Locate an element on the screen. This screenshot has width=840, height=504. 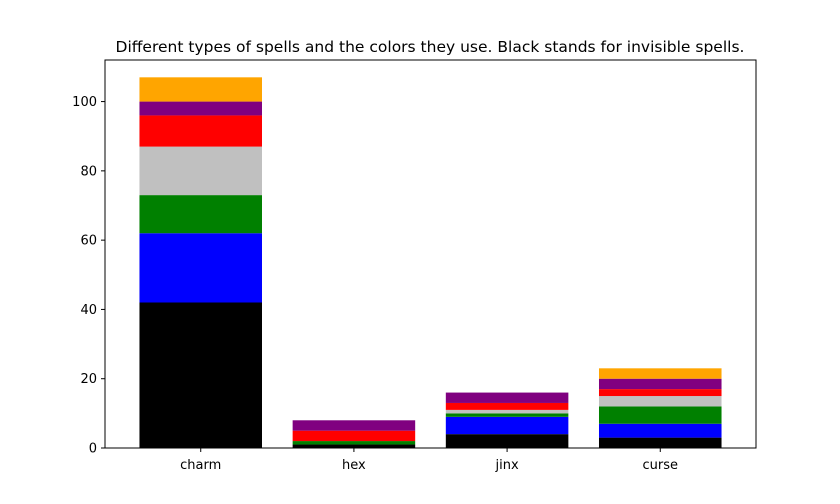
x-tick-label-curse: curse is located at coordinates (661, 465).